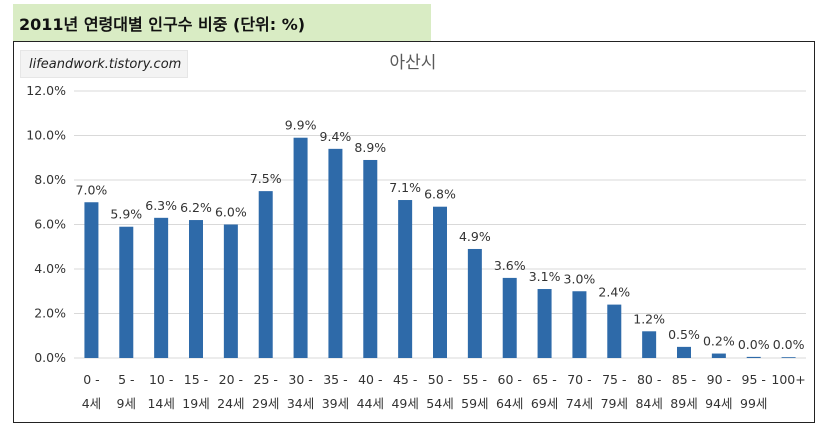  Describe the element at coordinates (509, 403) in the screenshot. I see `x-tick-label: 64세` at that location.